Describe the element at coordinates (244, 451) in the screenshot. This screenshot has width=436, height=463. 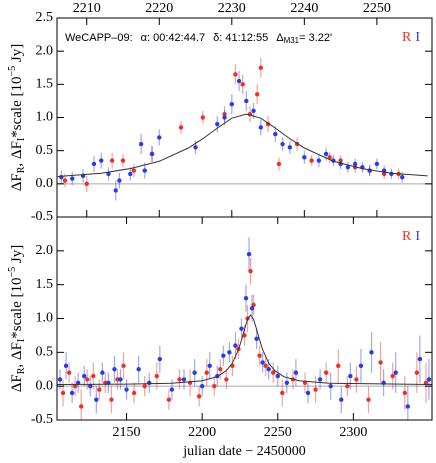
I see `x-axis-label: julian date − 2450000` at that location.